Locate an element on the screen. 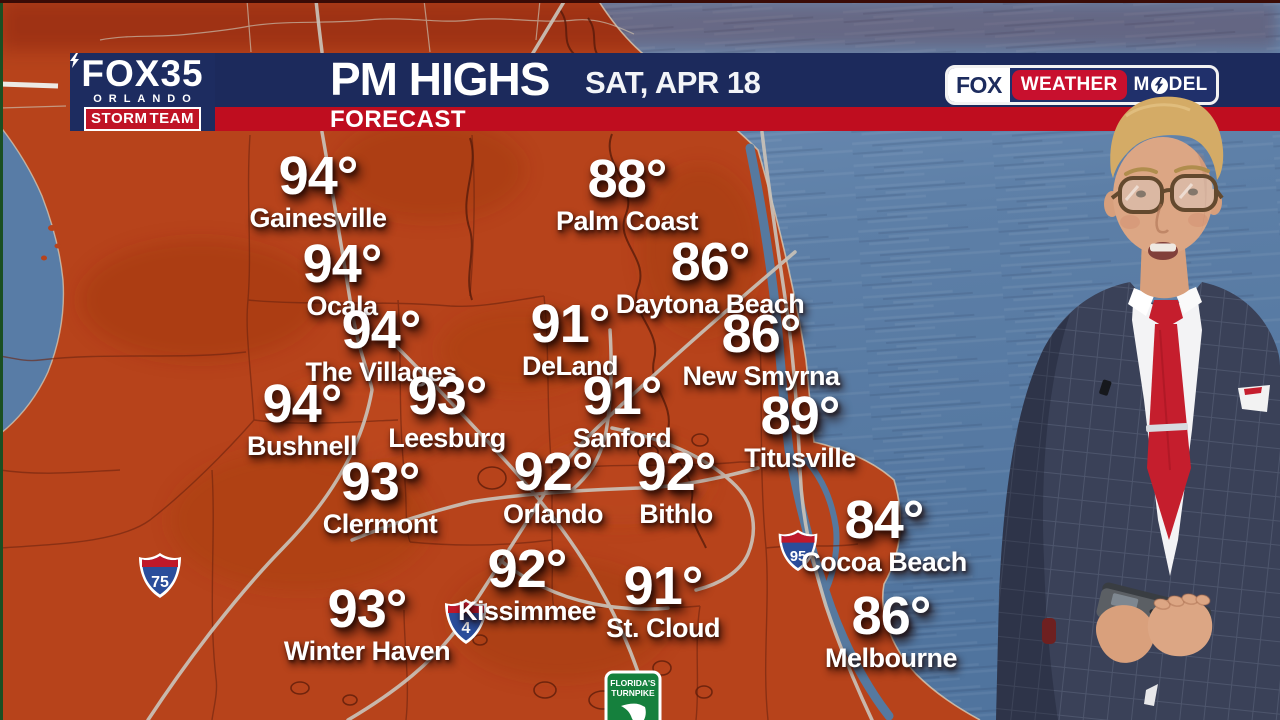 This screenshot has height=720, width=1280. station-logo: FOX35 ORLANDO STORM TEAM is located at coordinates (142, 92).